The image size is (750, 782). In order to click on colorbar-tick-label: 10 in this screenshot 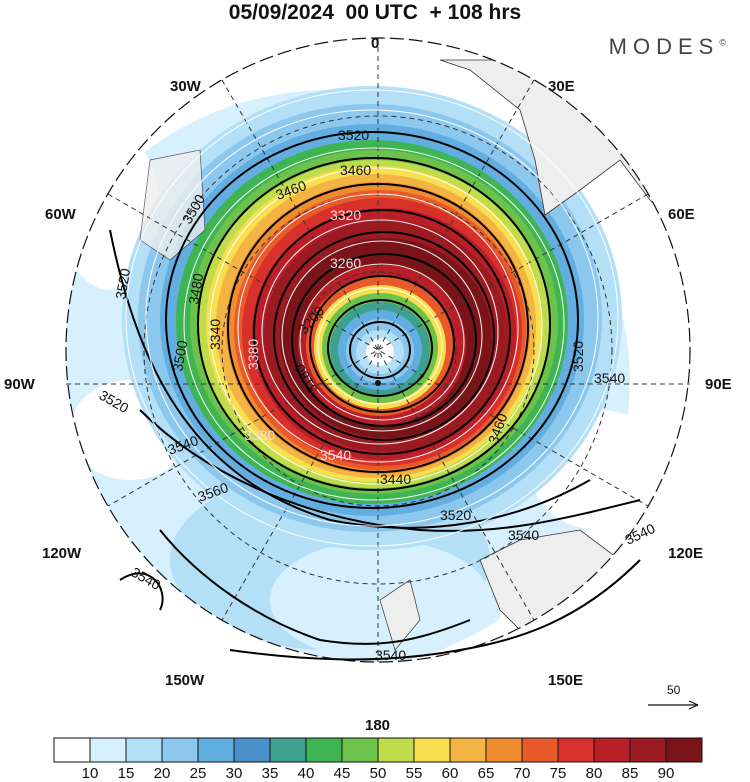, I will do `click(90, 773)`.